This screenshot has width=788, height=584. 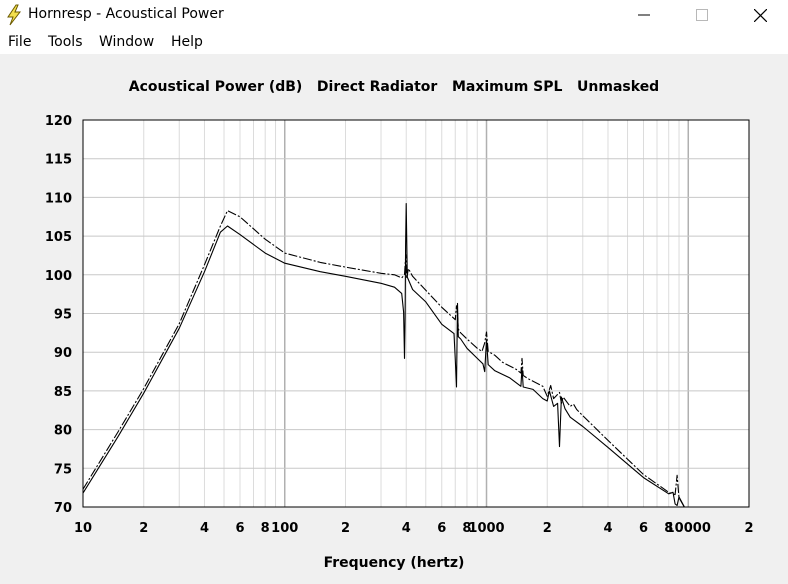 What do you see at coordinates (65, 42) in the screenshot?
I see `menu-tools: Tools` at bounding box center [65, 42].